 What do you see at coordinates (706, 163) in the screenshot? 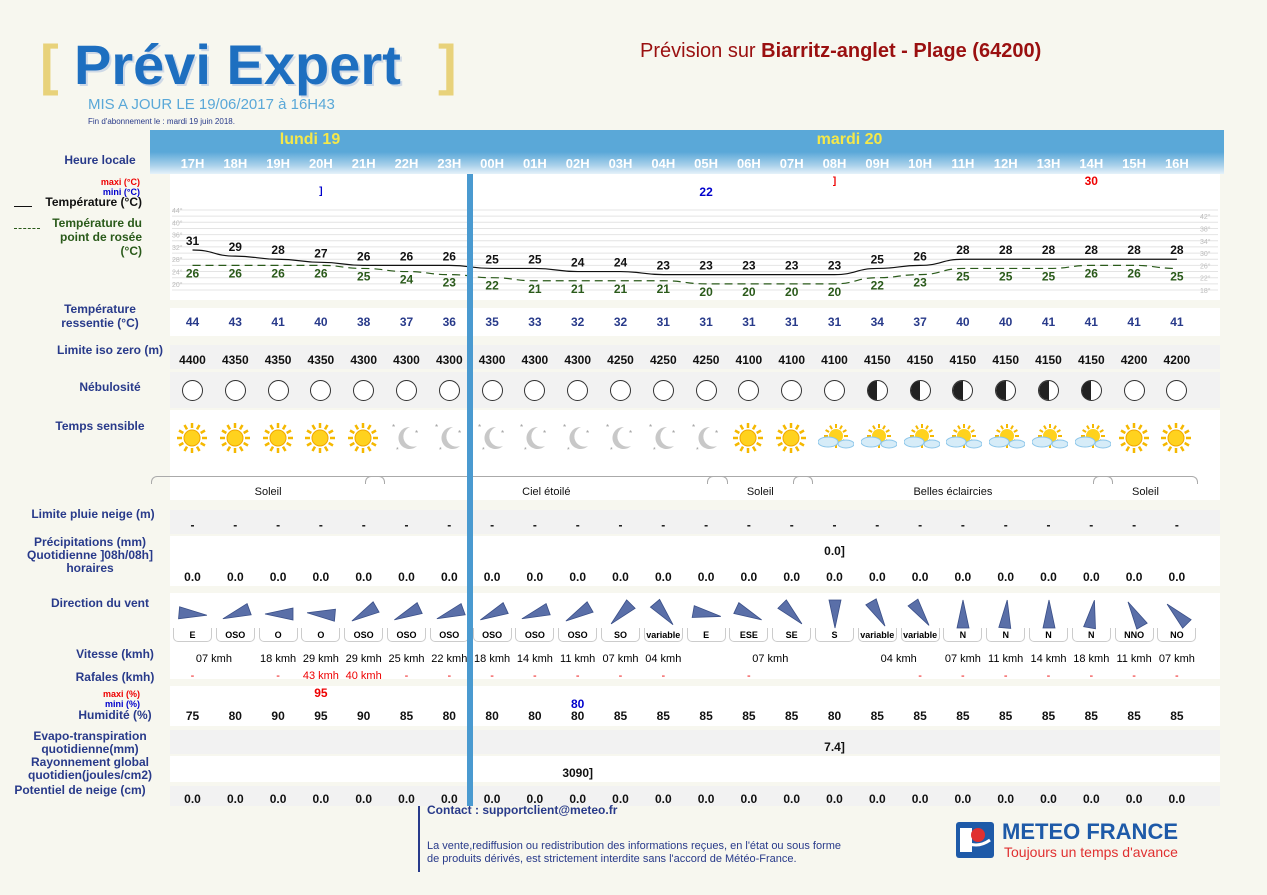
I see `hour-label: 05H` at bounding box center [706, 163].